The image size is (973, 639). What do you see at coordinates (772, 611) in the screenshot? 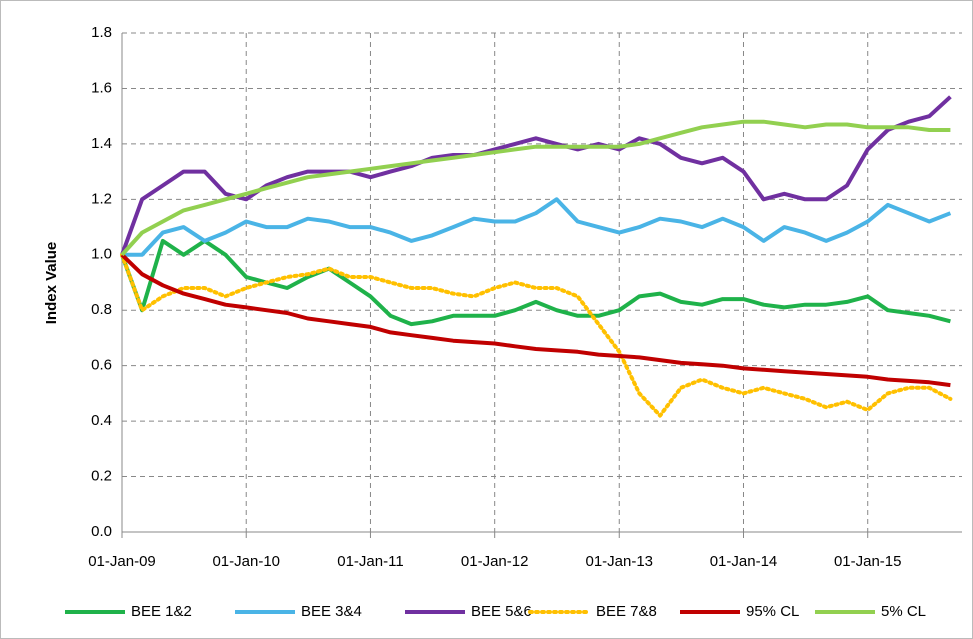
I see `legend-label: 95% CL` at bounding box center [772, 611].